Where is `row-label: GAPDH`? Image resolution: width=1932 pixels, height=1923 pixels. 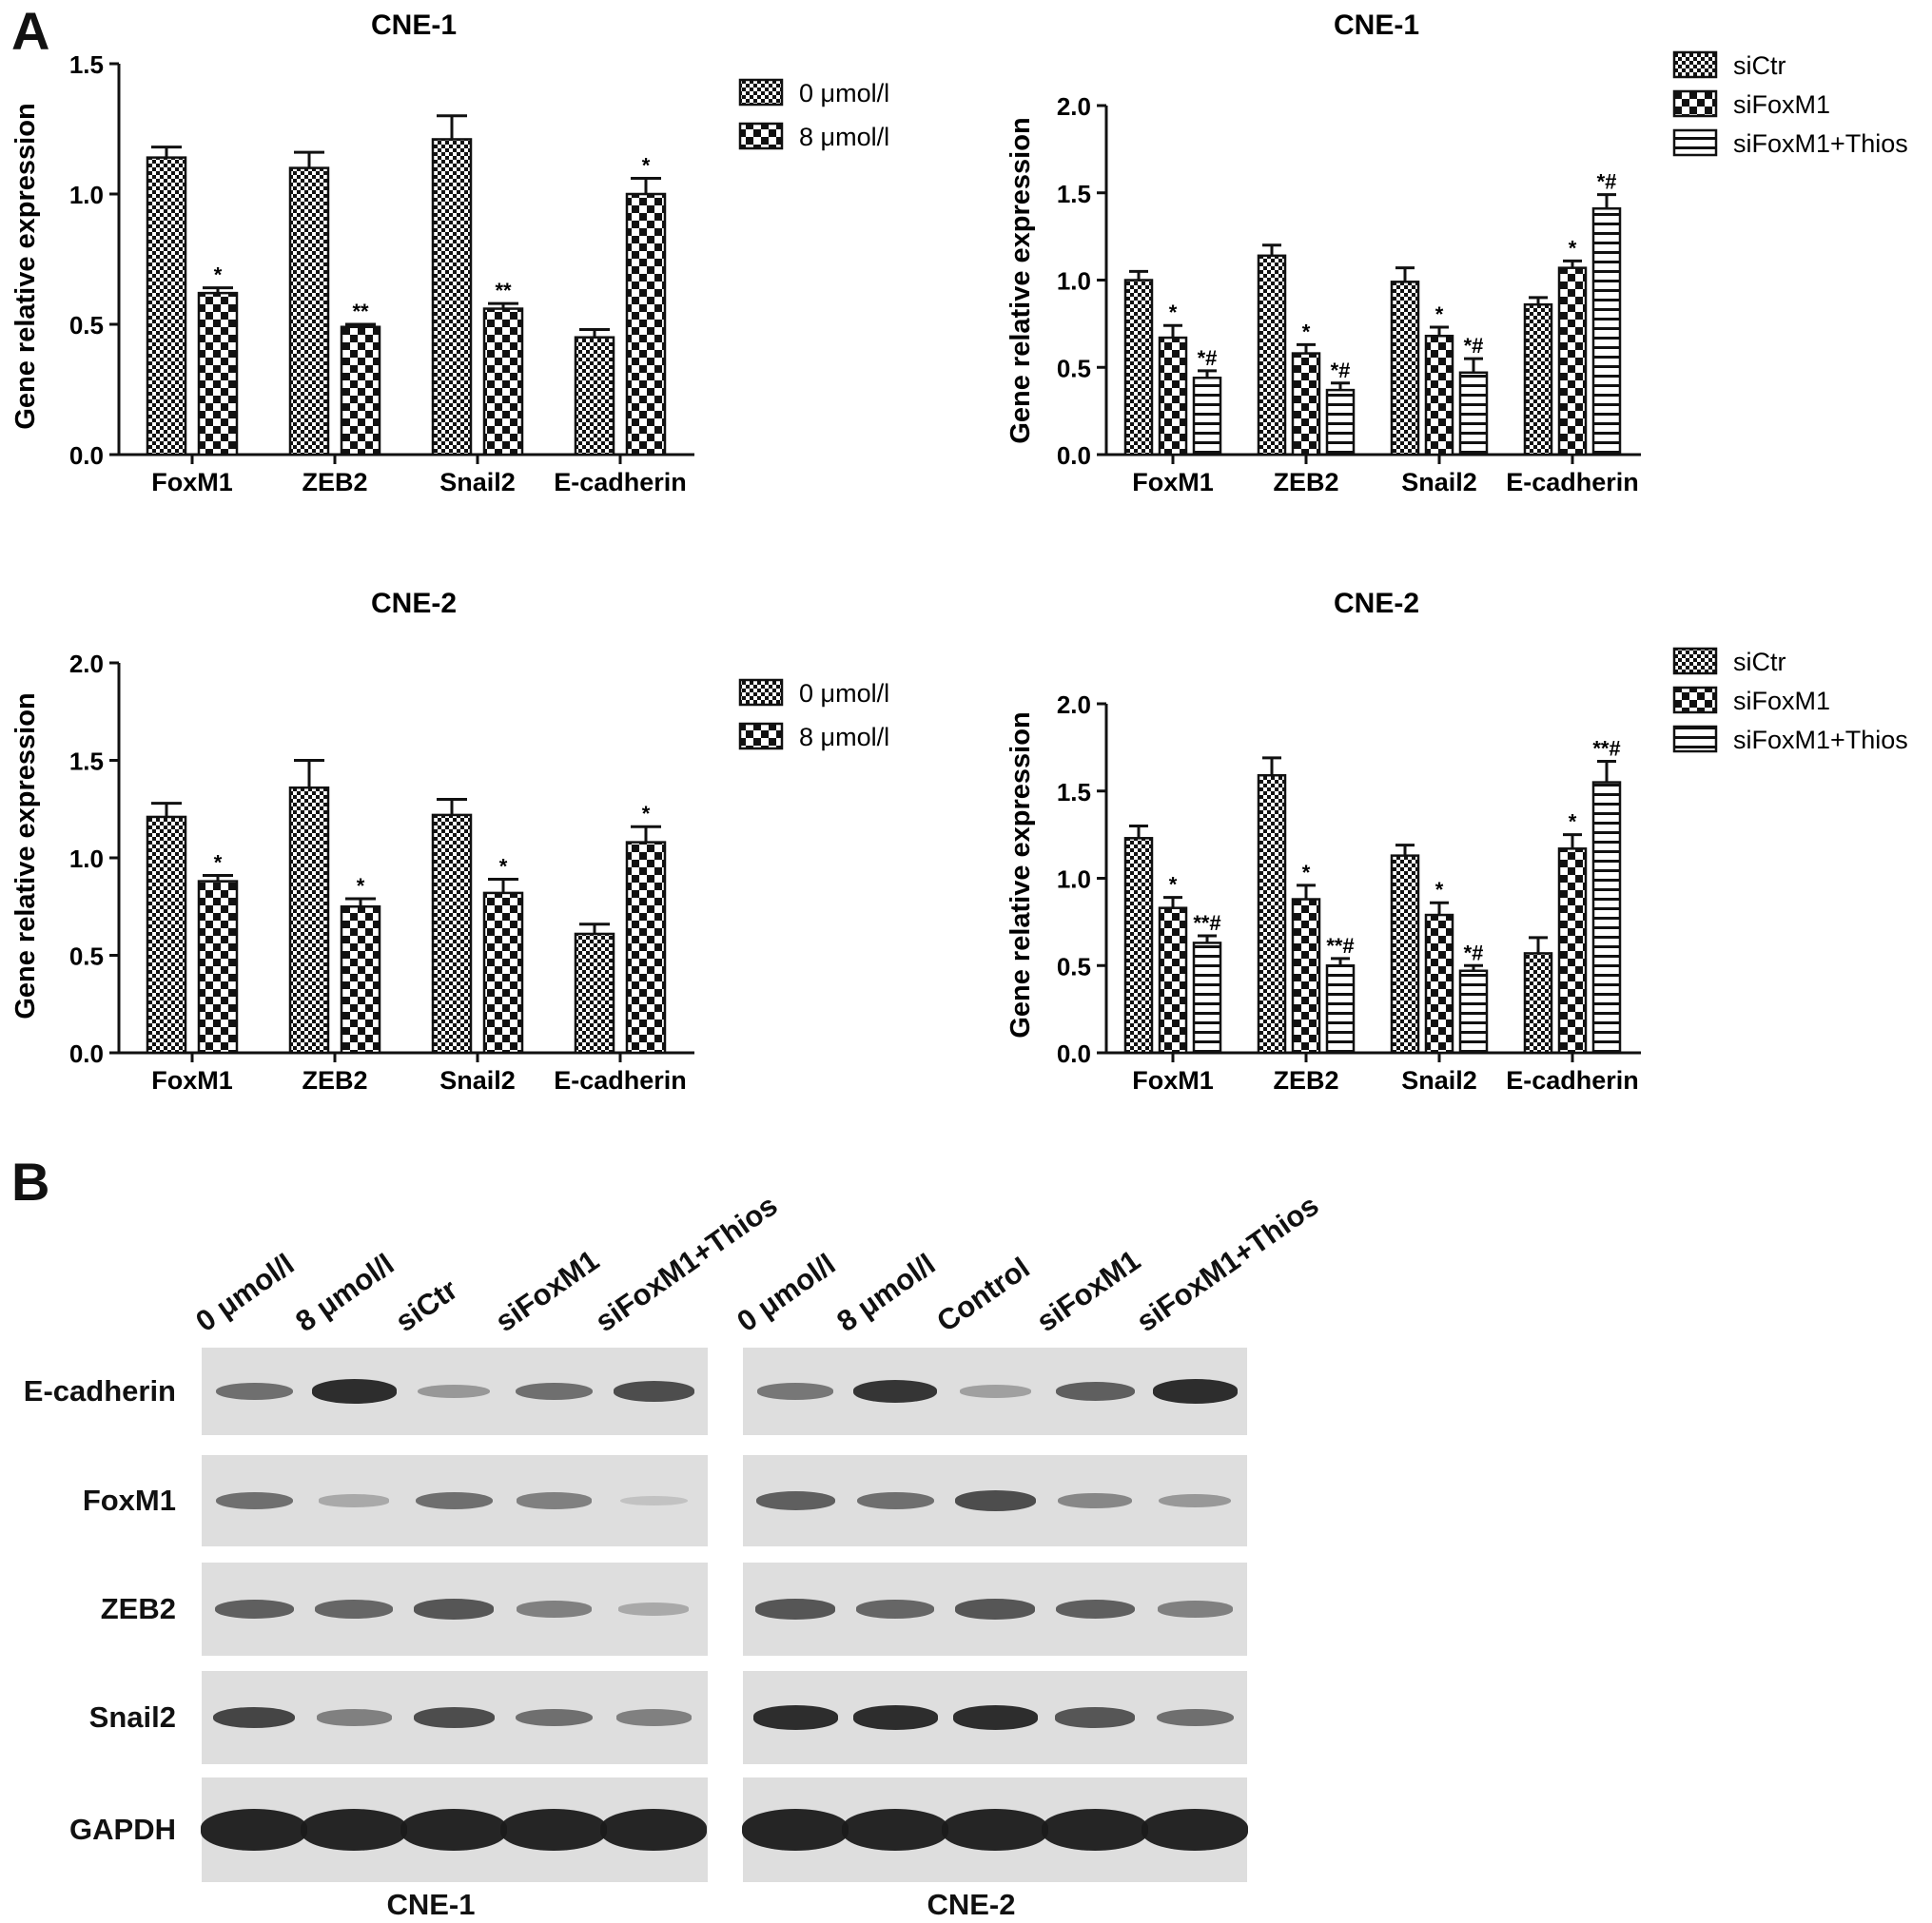 row-label: GAPDH is located at coordinates (123, 1829).